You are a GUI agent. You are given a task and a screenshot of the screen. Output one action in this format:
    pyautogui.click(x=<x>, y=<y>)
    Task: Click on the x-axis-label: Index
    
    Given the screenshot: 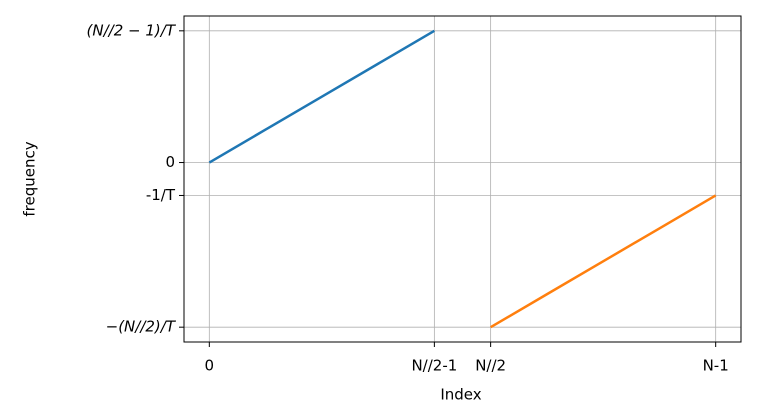 What is the action you would take?
    pyautogui.click(x=460, y=395)
    